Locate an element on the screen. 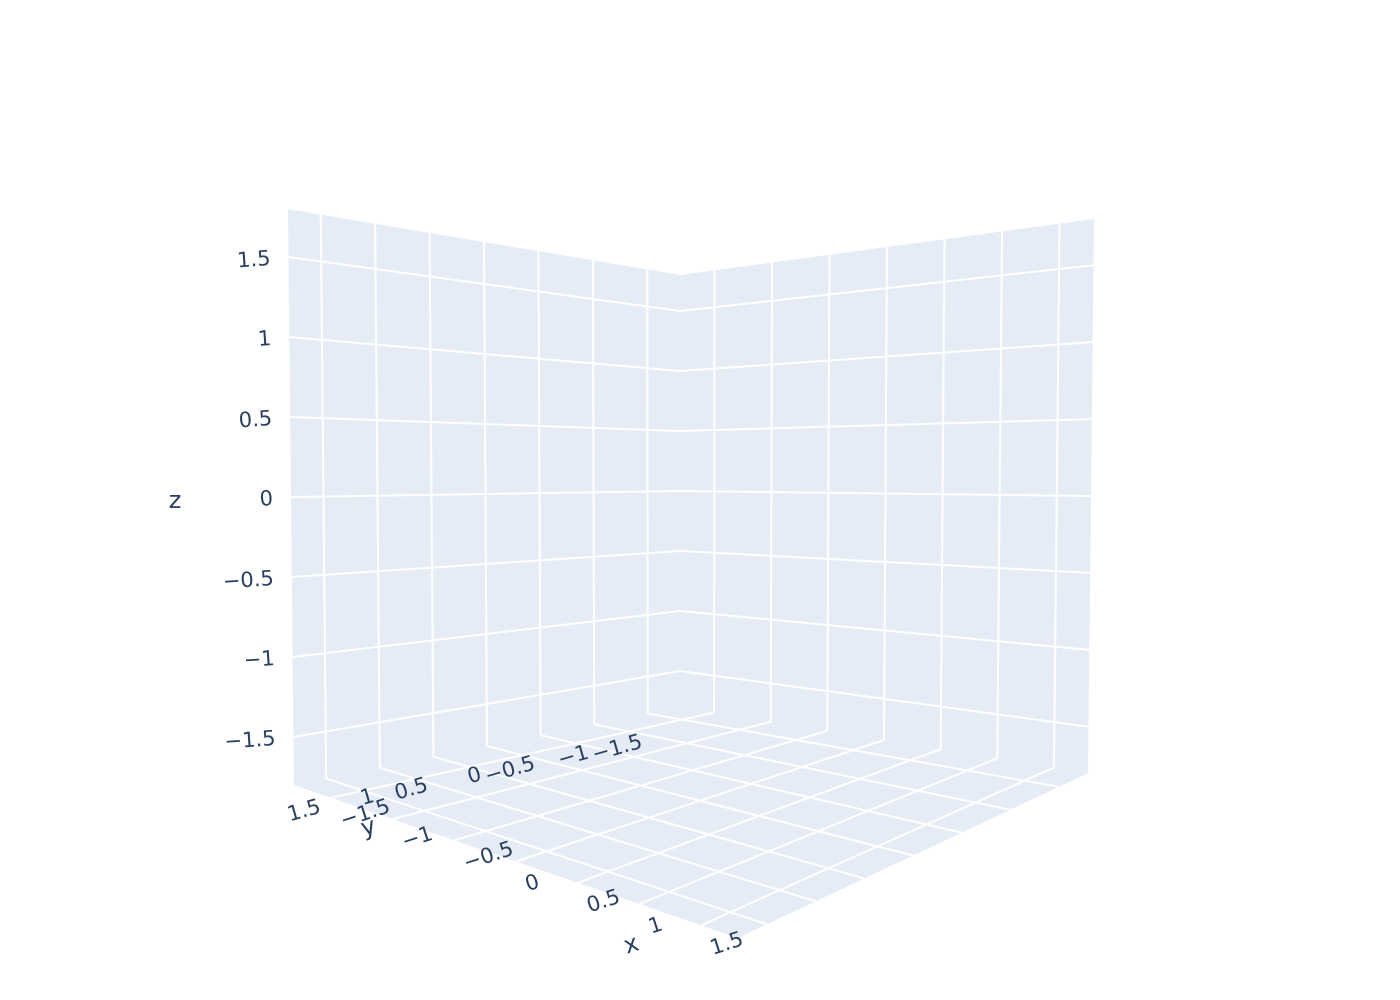  y-tick-label: 1.5 is located at coordinates (304, 810).